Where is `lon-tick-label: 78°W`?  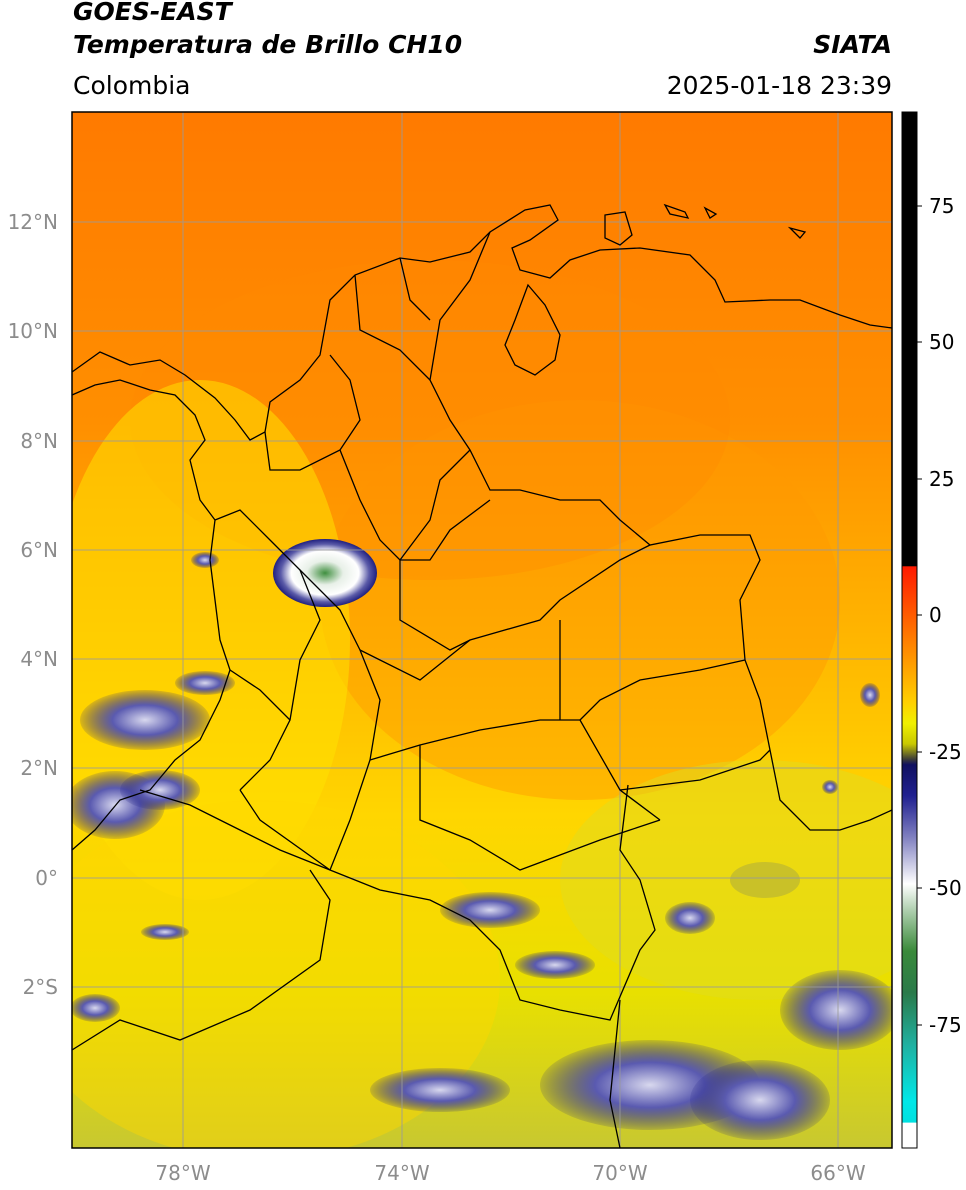
lon-tick-label: 78°W is located at coordinates (182, 1173).